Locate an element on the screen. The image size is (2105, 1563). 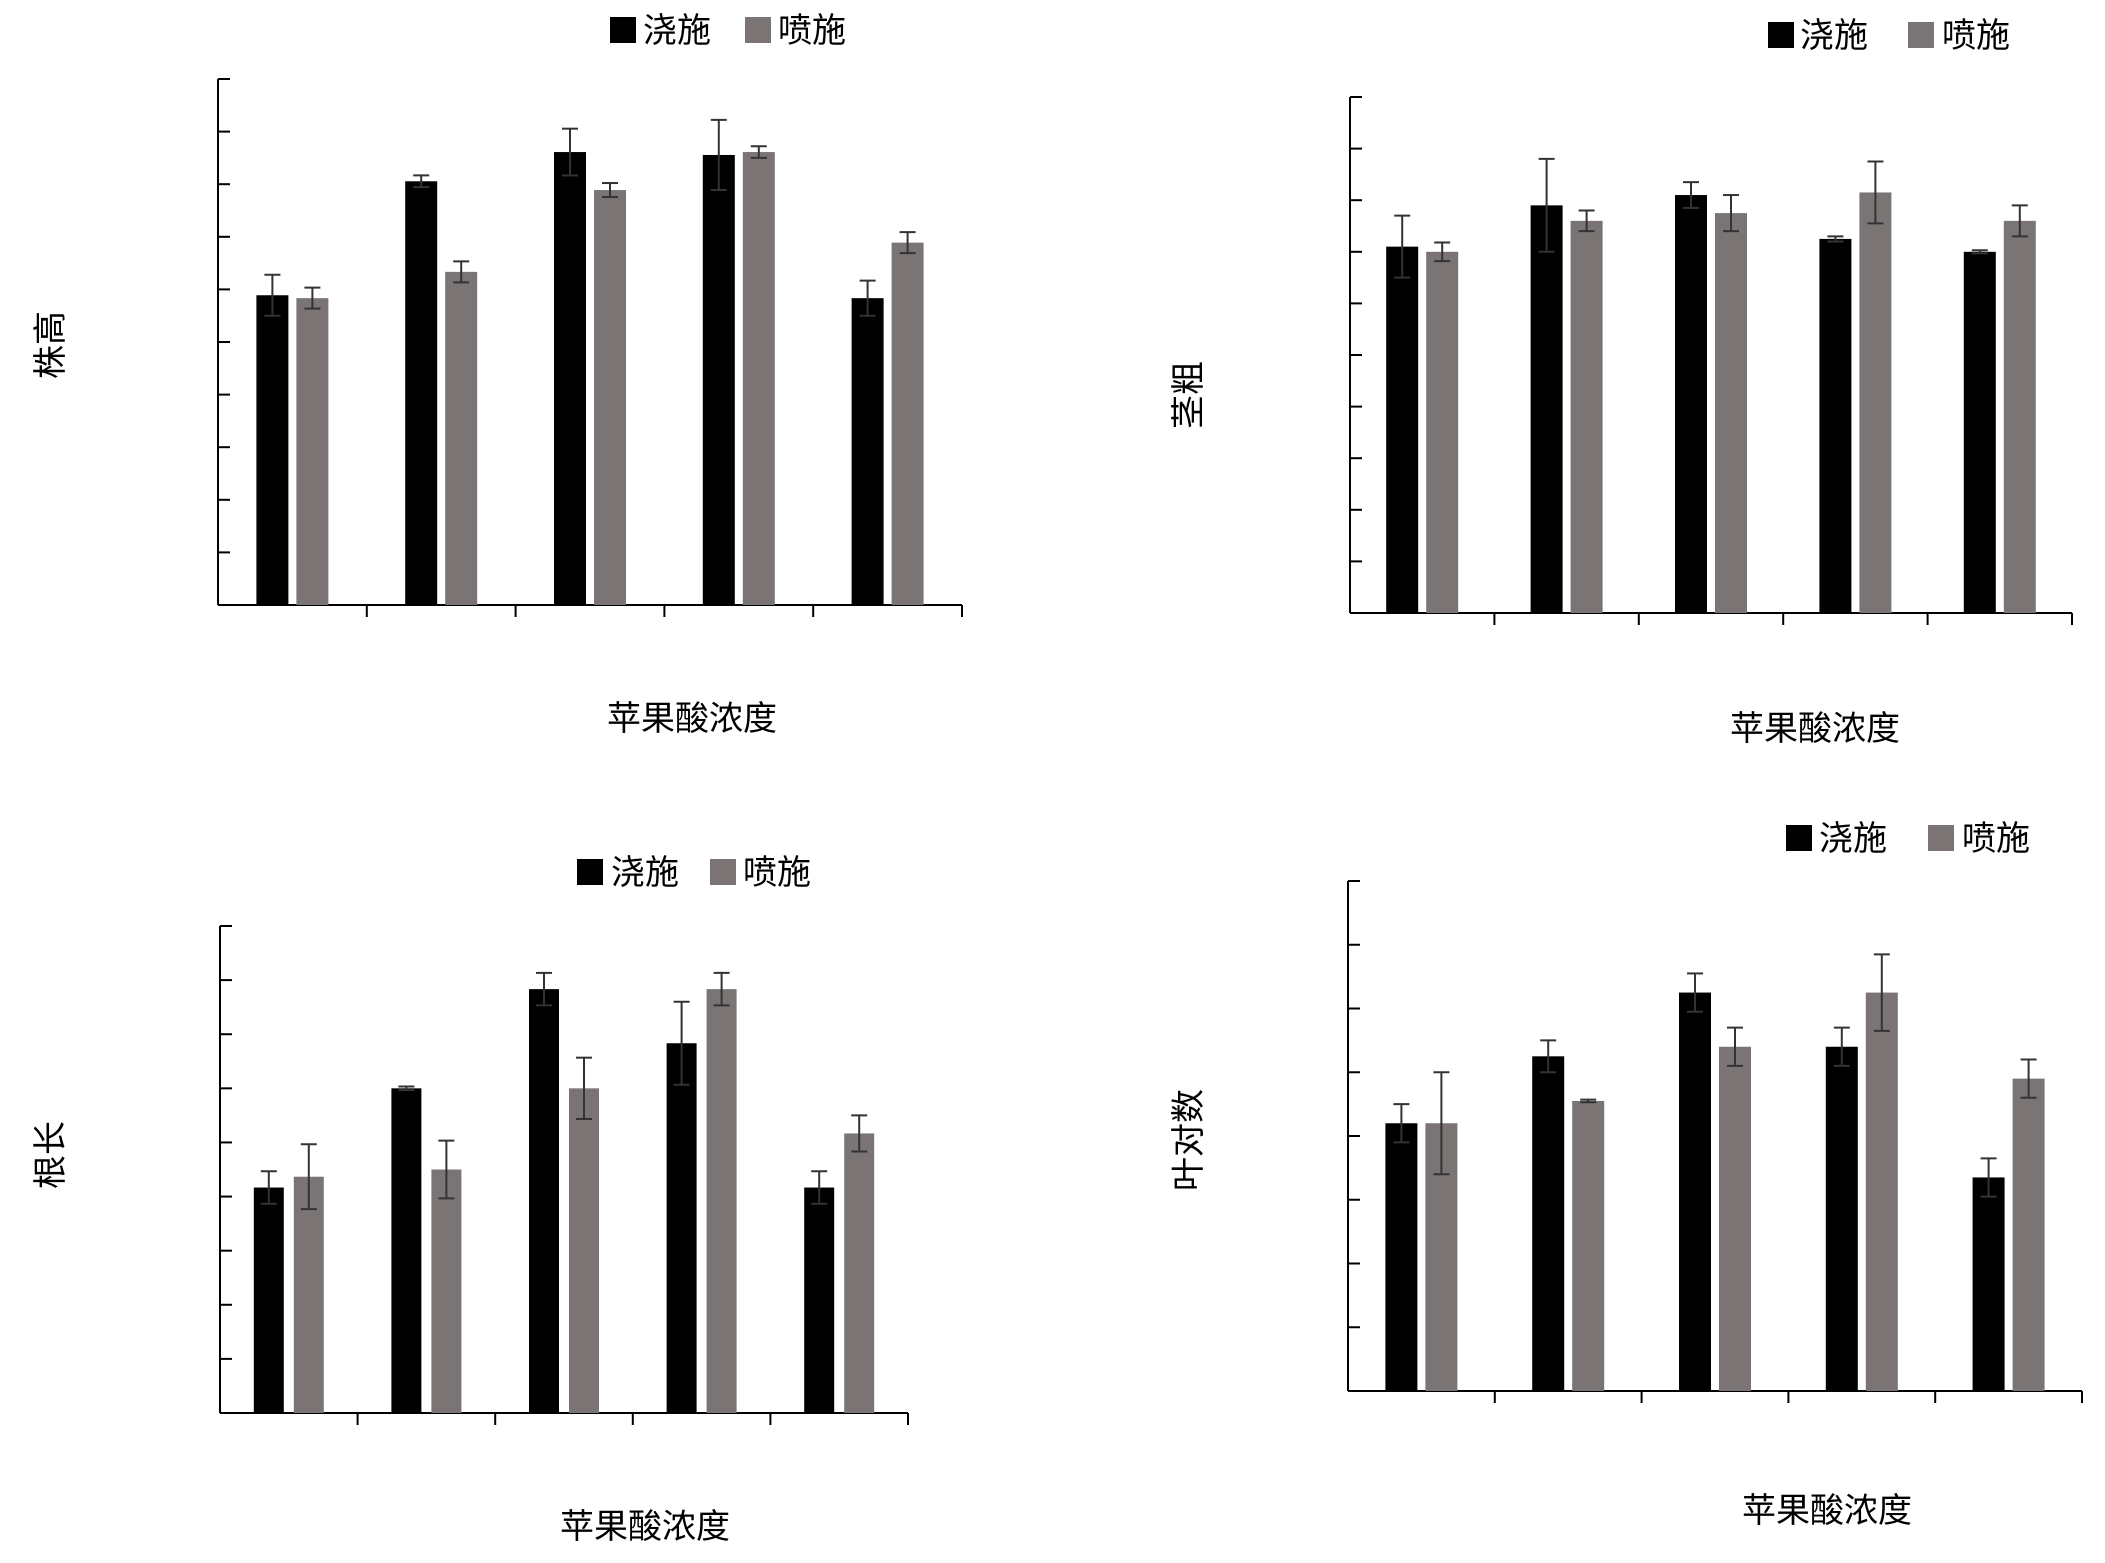
y-axis-title: 茎粗 is located at coordinates (1189, 395).